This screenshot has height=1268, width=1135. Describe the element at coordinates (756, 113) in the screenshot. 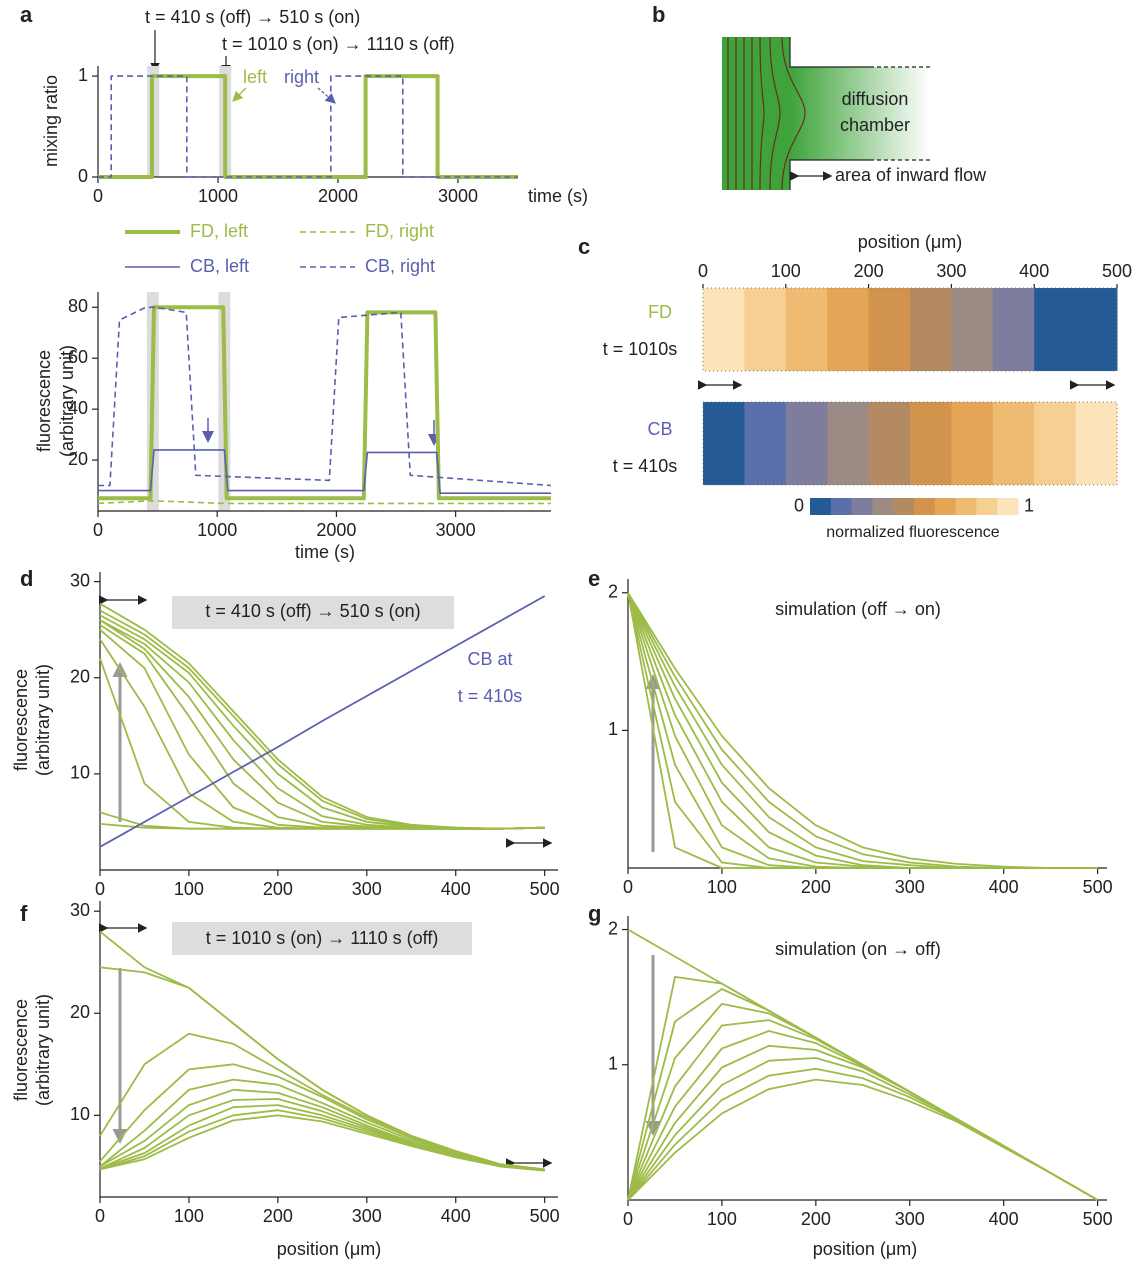

I see `channel` at that location.